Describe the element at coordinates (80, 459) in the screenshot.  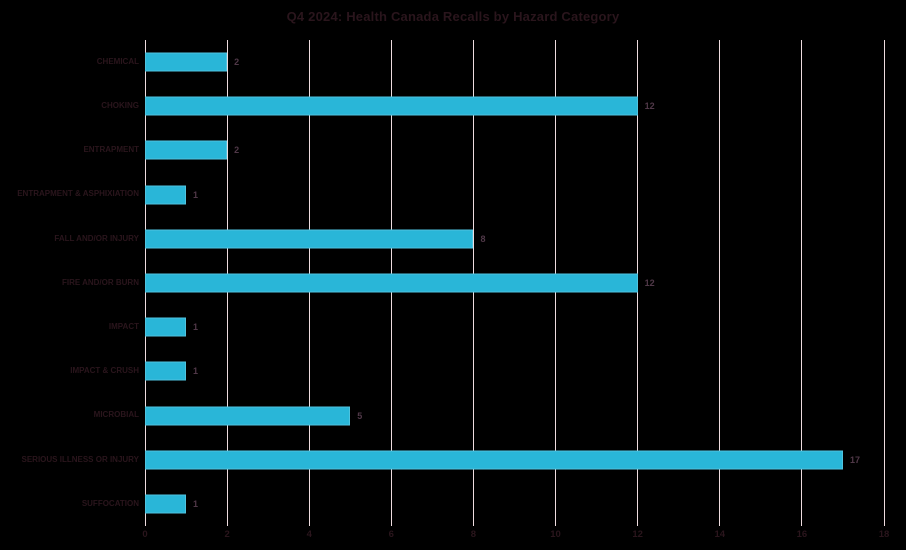
I see `category-label: SERIOUS ILLNESS OR INJURY` at that location.